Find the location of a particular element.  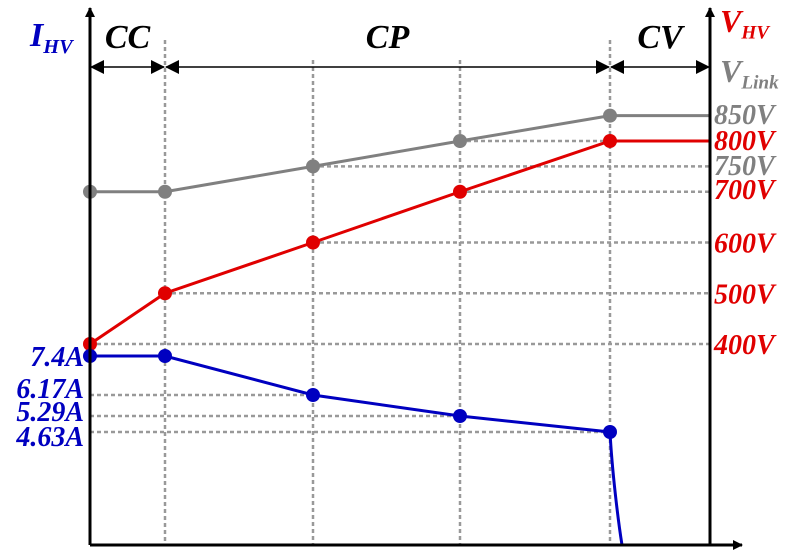

right-axis-title-vhv: VHV is located at coordinates (745, 23).